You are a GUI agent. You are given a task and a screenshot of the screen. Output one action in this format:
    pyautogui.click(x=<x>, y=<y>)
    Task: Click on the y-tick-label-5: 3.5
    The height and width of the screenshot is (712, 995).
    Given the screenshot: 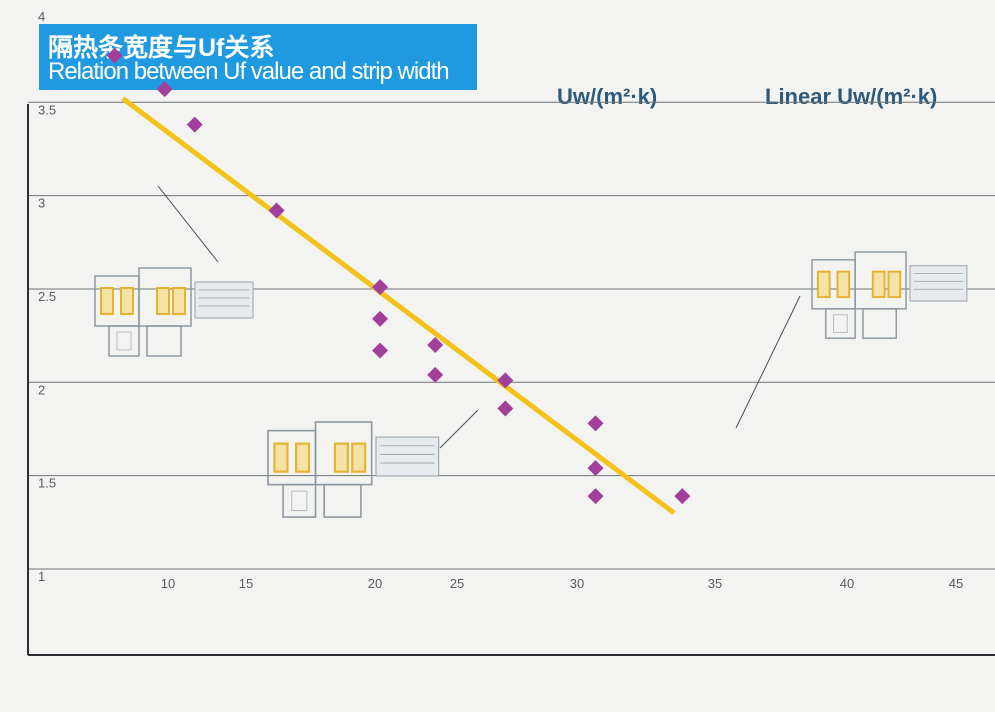 What is the action you would take?
    pyautogui.click(x=47, y=109)
    